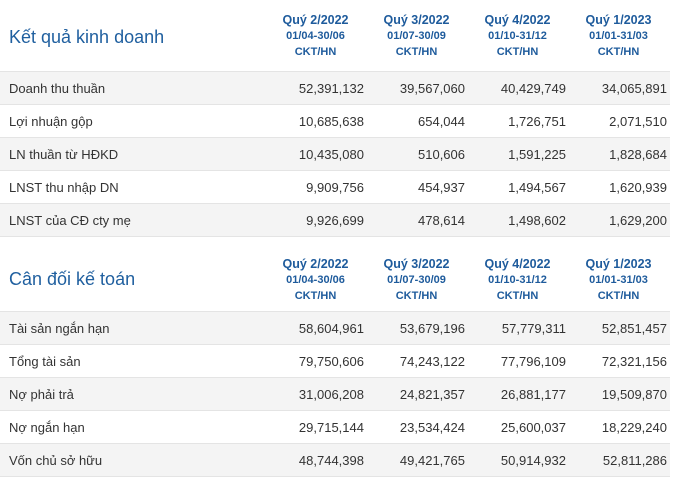  I want to click on row-label: LN thuần từ HĐKD, so click(64, 154).